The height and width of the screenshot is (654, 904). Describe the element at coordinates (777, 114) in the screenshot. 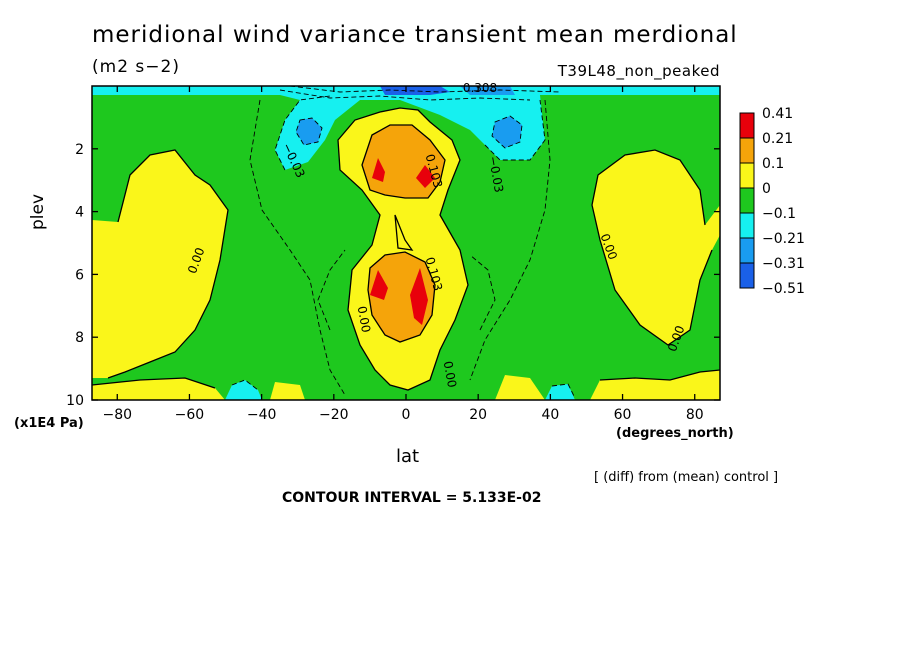

I see `legend-label: 0.41` at that location.